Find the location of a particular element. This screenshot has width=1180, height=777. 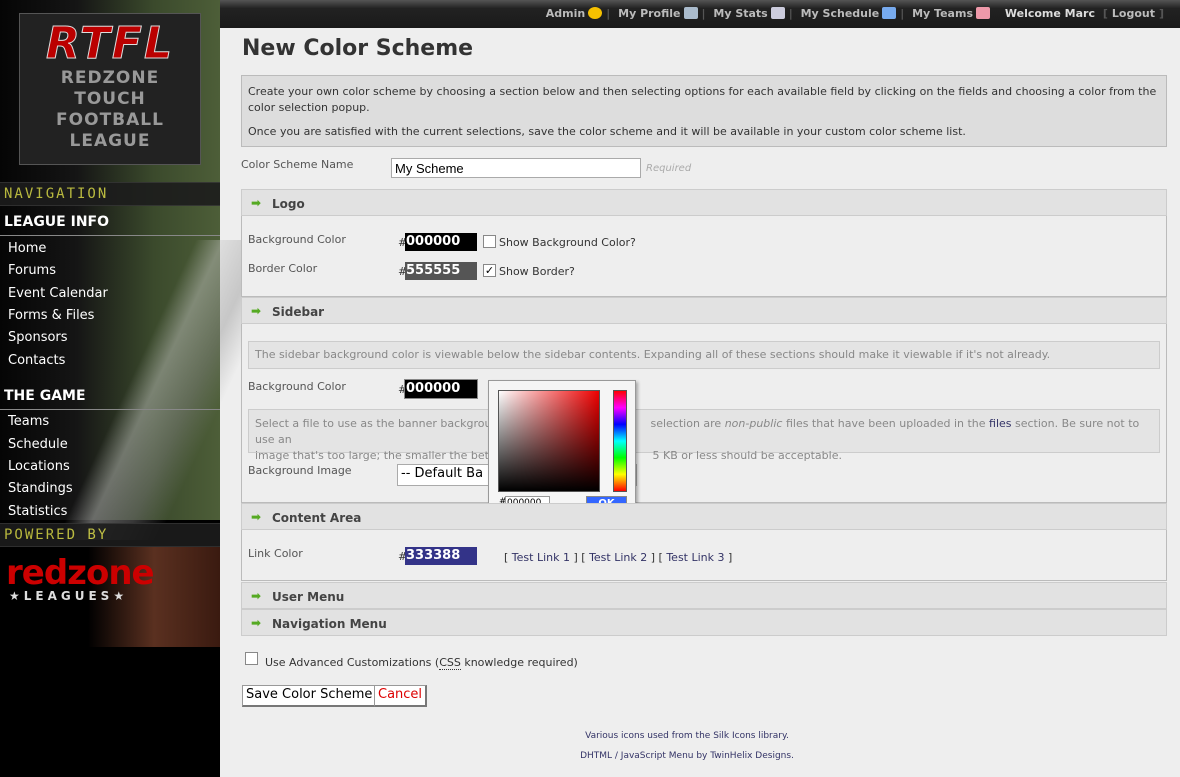

section-nav-menu-header: ➡ Navigation Menu is located at coordinates (704, 622).